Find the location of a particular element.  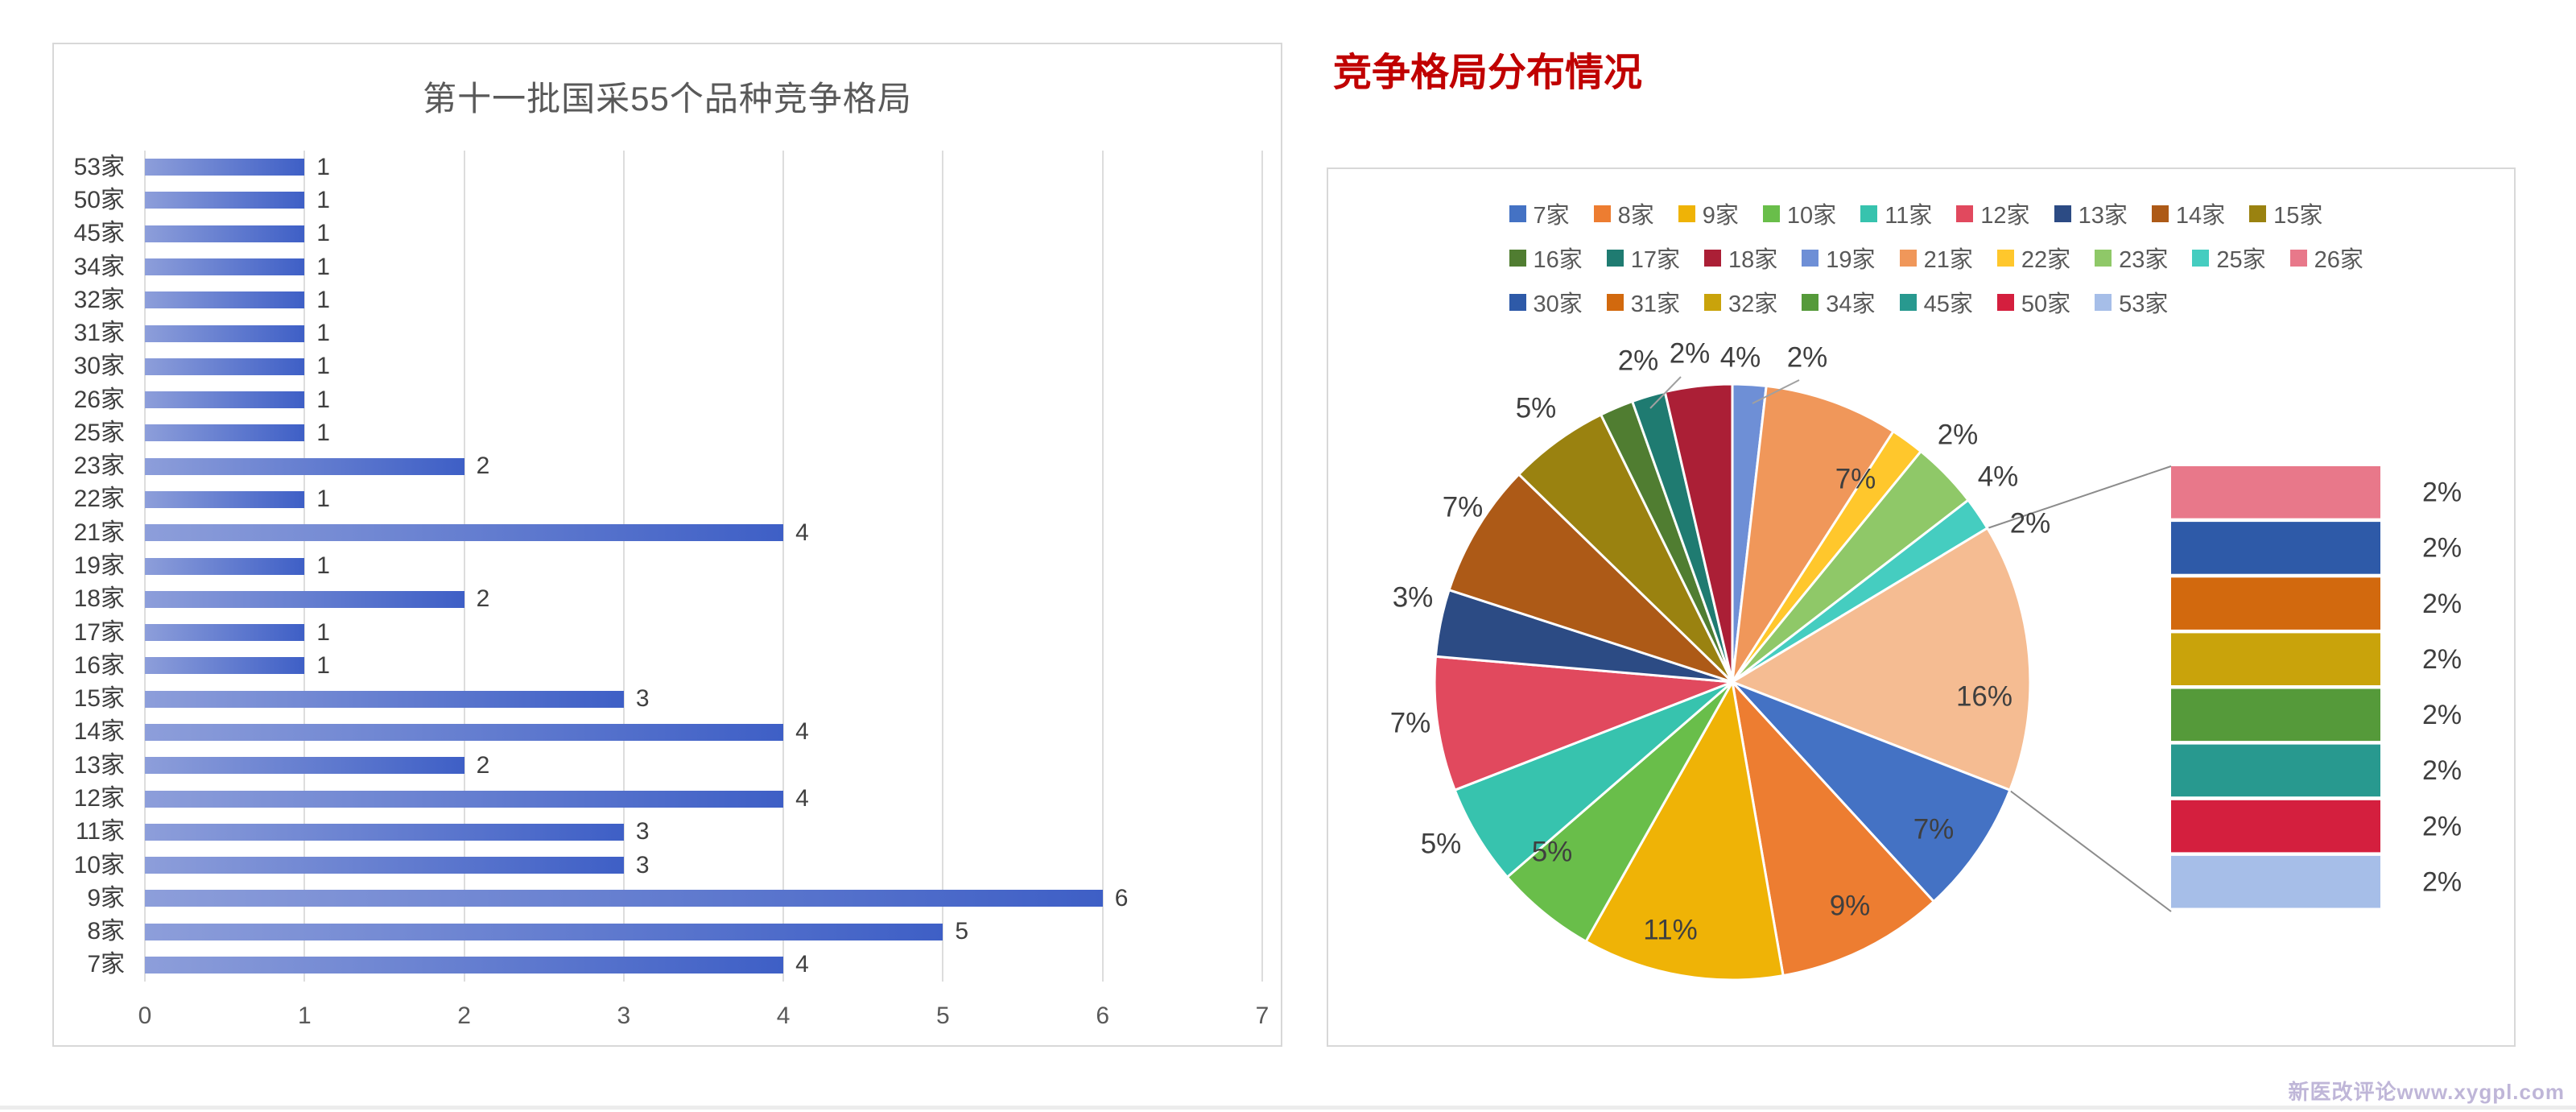

callout-bar-segment-53家 is located at coordinates (2275, 881).